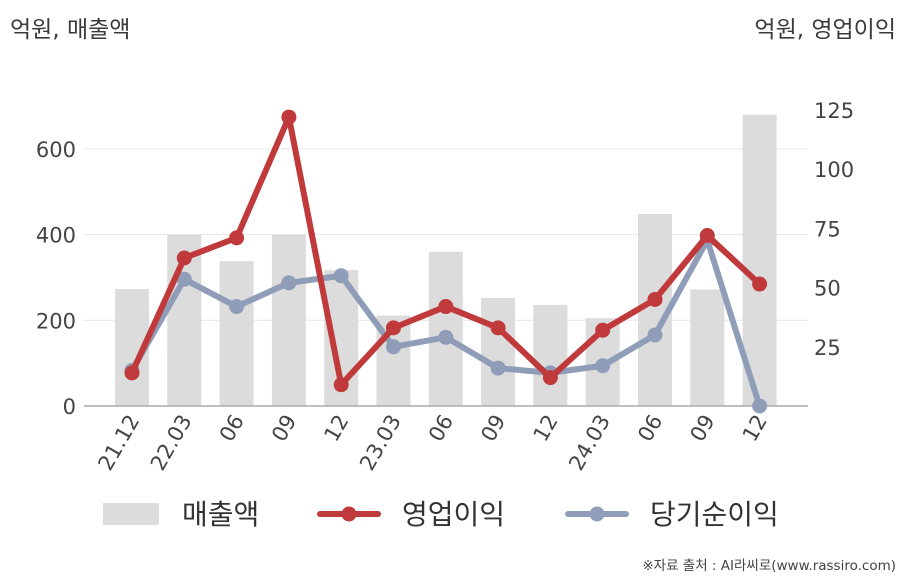  Describe the element at coordinates (380, 443) in the screenshot. I see `x-tick-label: 23.03` at that location.